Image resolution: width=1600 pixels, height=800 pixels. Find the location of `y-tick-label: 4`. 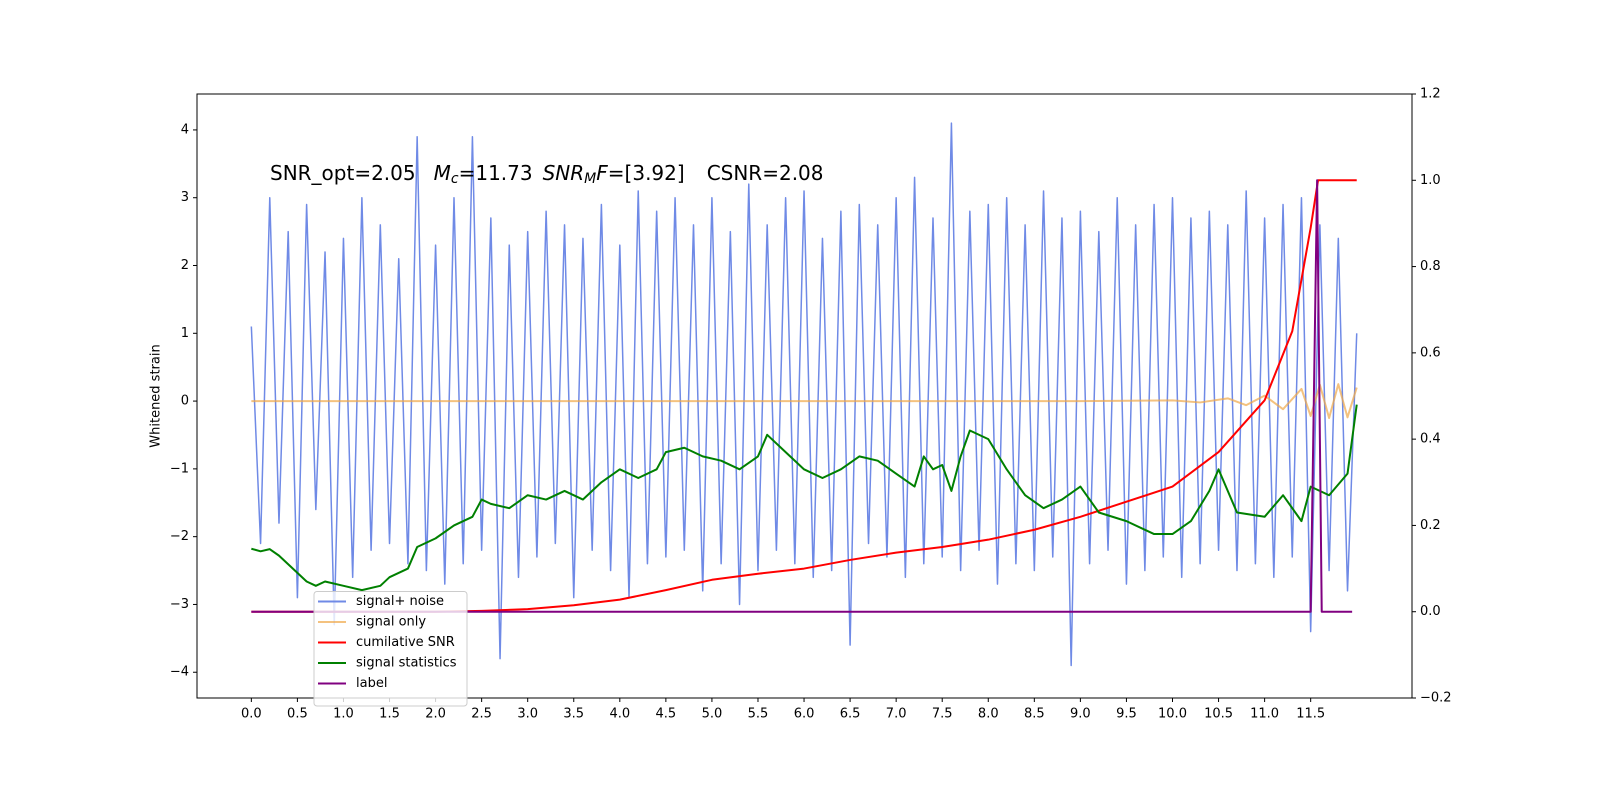

y-tick-label: 4 is located at coordinates (185, 129).